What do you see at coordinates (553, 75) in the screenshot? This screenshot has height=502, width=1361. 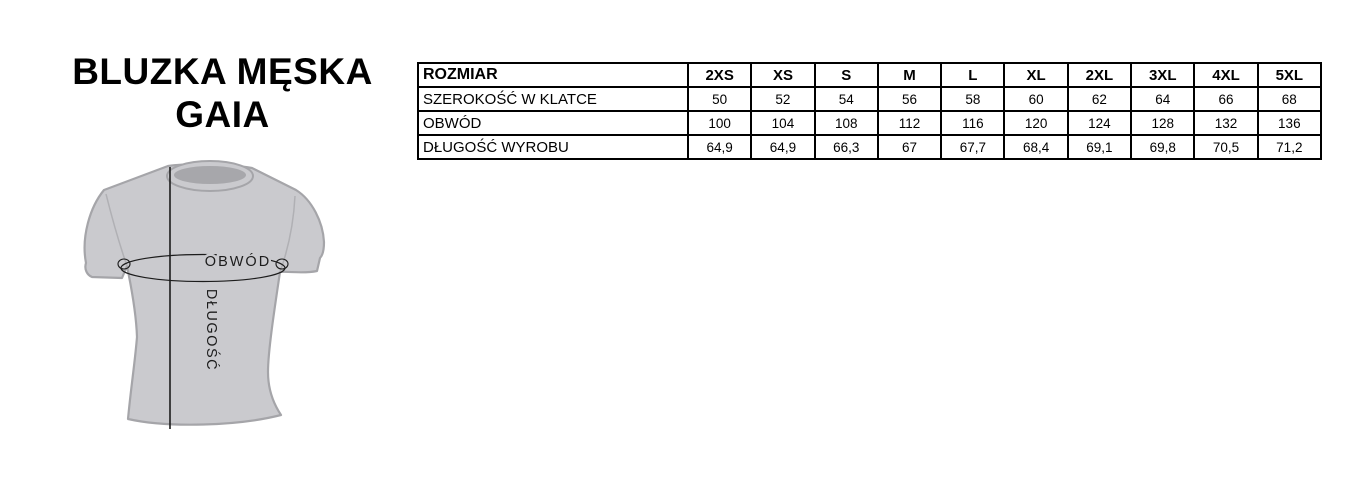 I see `table-corner-header: ROZMIAR` at bounding box center [553, 75].